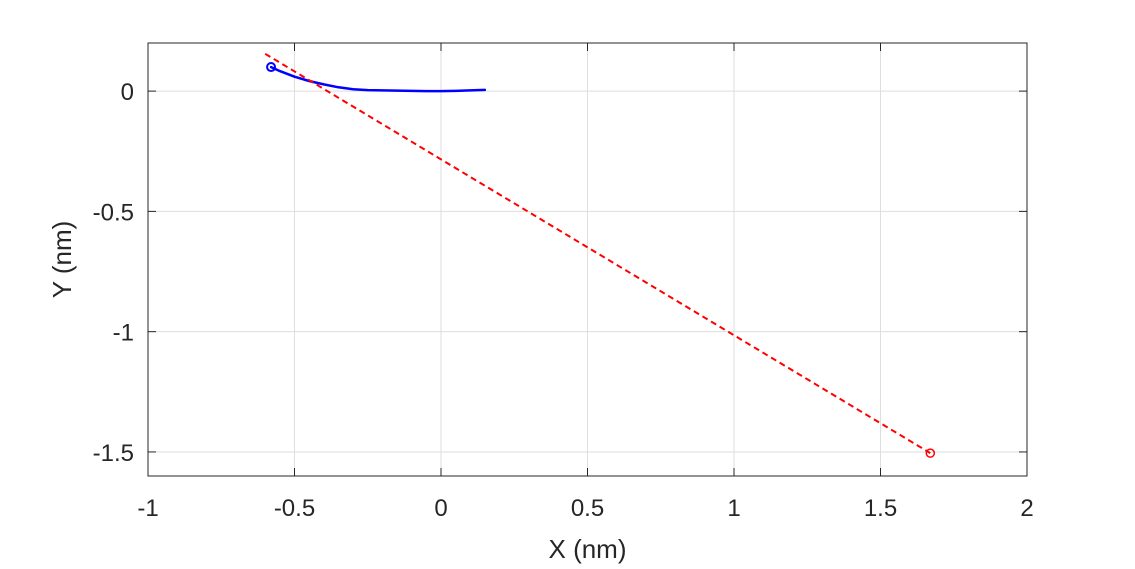 The image size is (1135, 569). What do you see at coordinates (733, 508) in the screenshot?
I see `x-tick-label: 1` at bounding box center [733, 508].